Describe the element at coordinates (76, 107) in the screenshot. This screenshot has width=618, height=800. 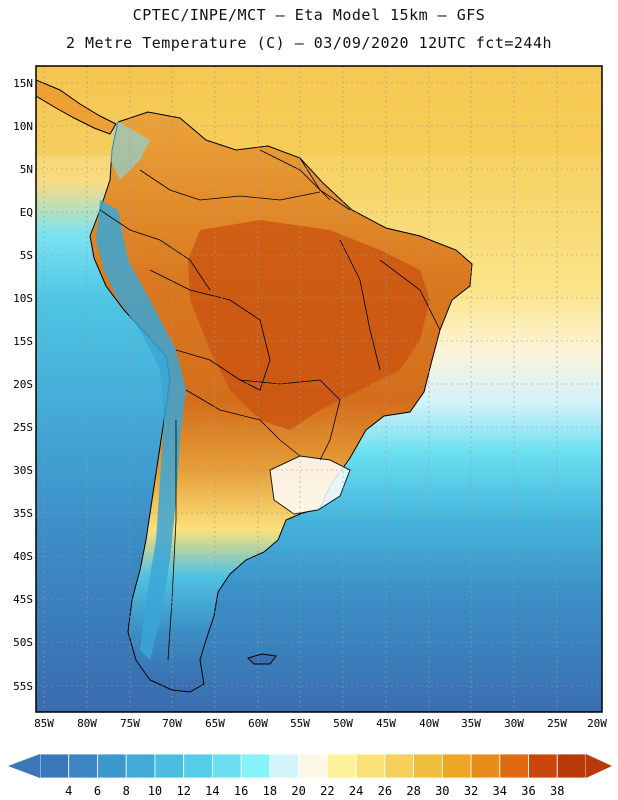
I see `central-america-landmass` at that location.